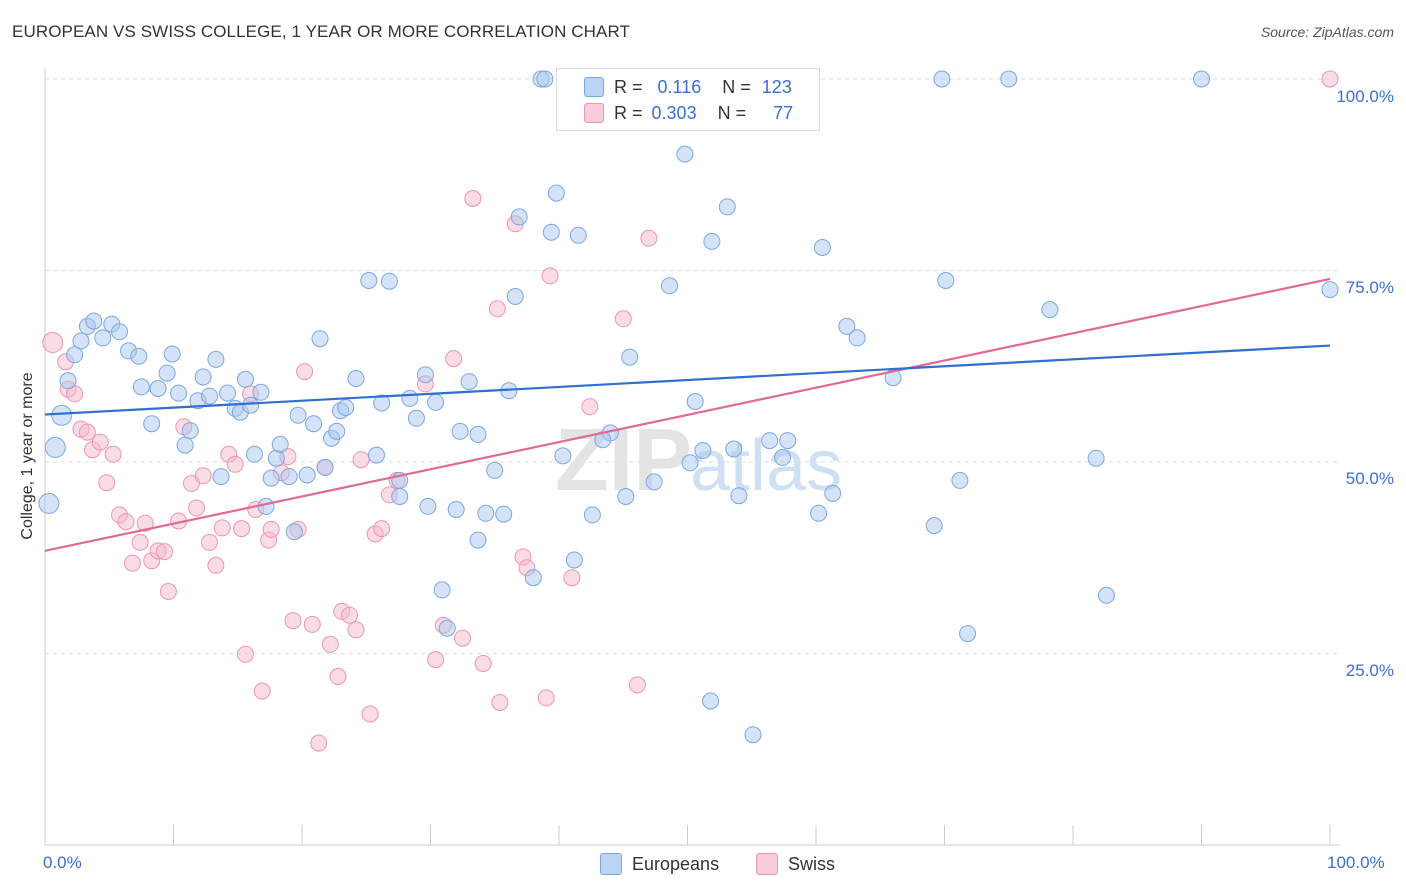  I want to click on bottom-legend-europeans: Europeans, so click(659, 864).